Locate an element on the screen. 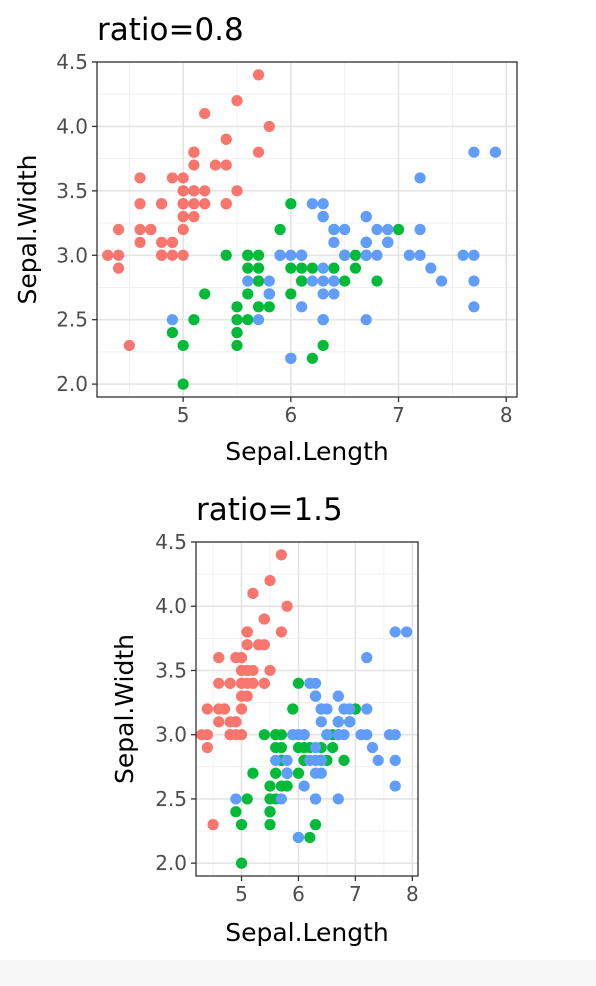  y-tick-label: 4.5 is located at coordinates (72, 62).